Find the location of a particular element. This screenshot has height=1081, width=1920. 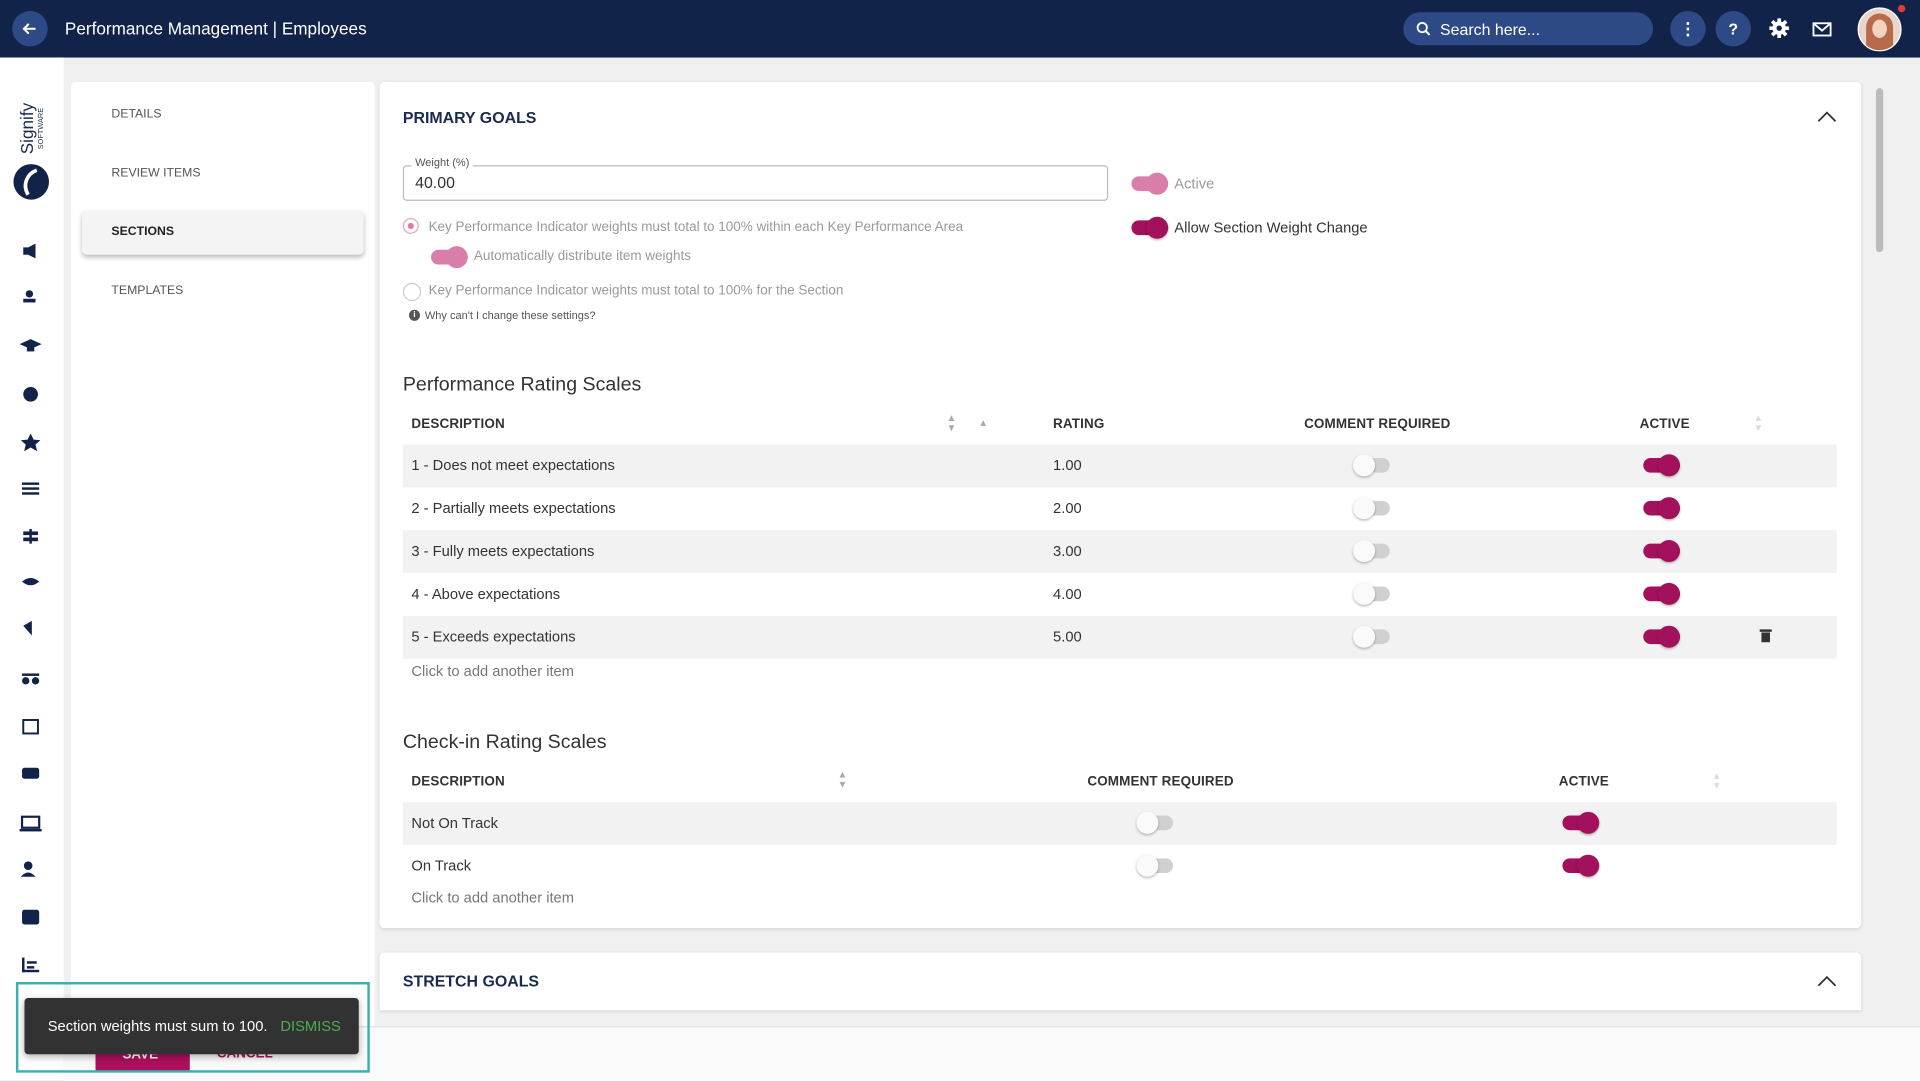

avatar-face is located at coordinates (1879, 28).